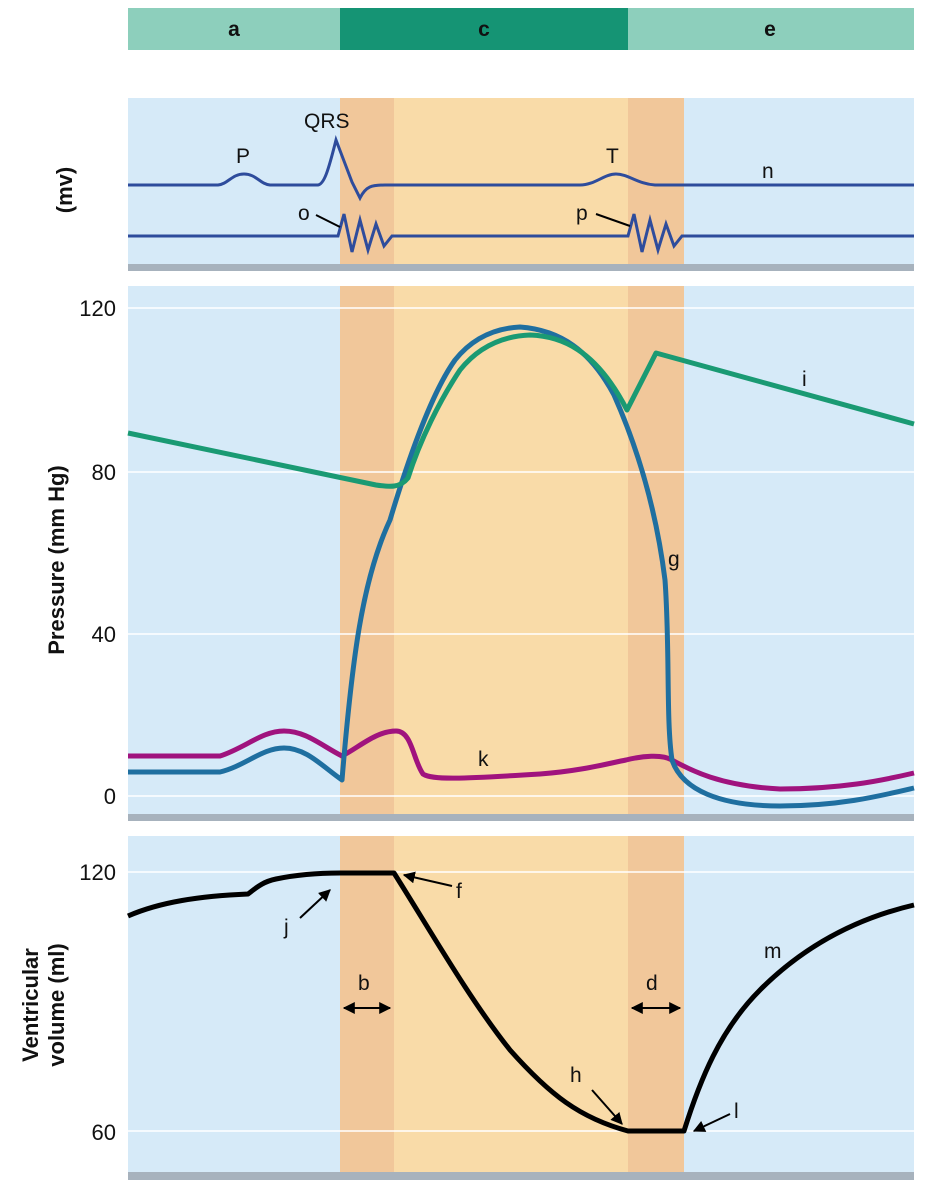 This screenshot has width=926, height=1200. What do you see at coordinates (674, 559) in the screenshot?
I see `ventricular-pressure-label-g: g` at bounding box center [674, 559].